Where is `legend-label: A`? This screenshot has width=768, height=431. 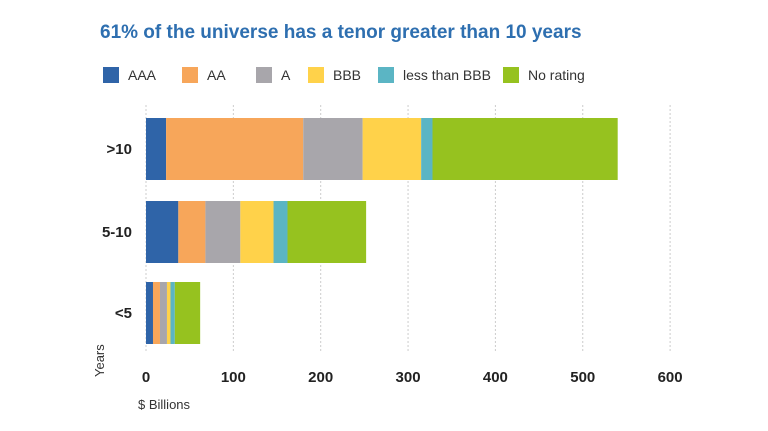
legend-label: A is located at coordinates (286, 75).